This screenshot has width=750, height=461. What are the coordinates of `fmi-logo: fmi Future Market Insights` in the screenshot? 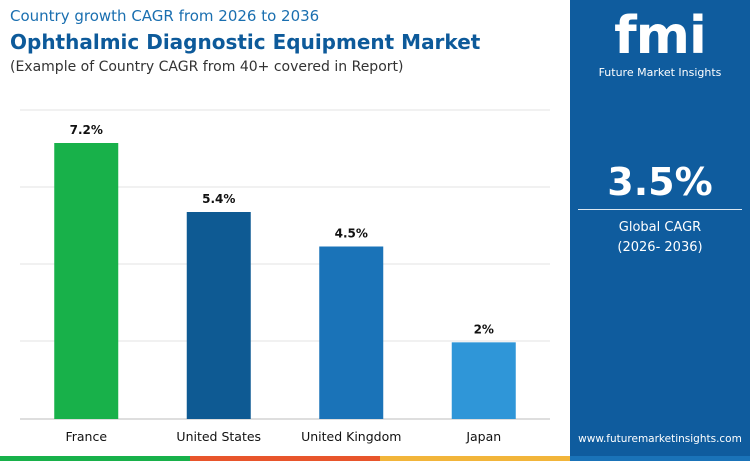 It's located at (660, 45).